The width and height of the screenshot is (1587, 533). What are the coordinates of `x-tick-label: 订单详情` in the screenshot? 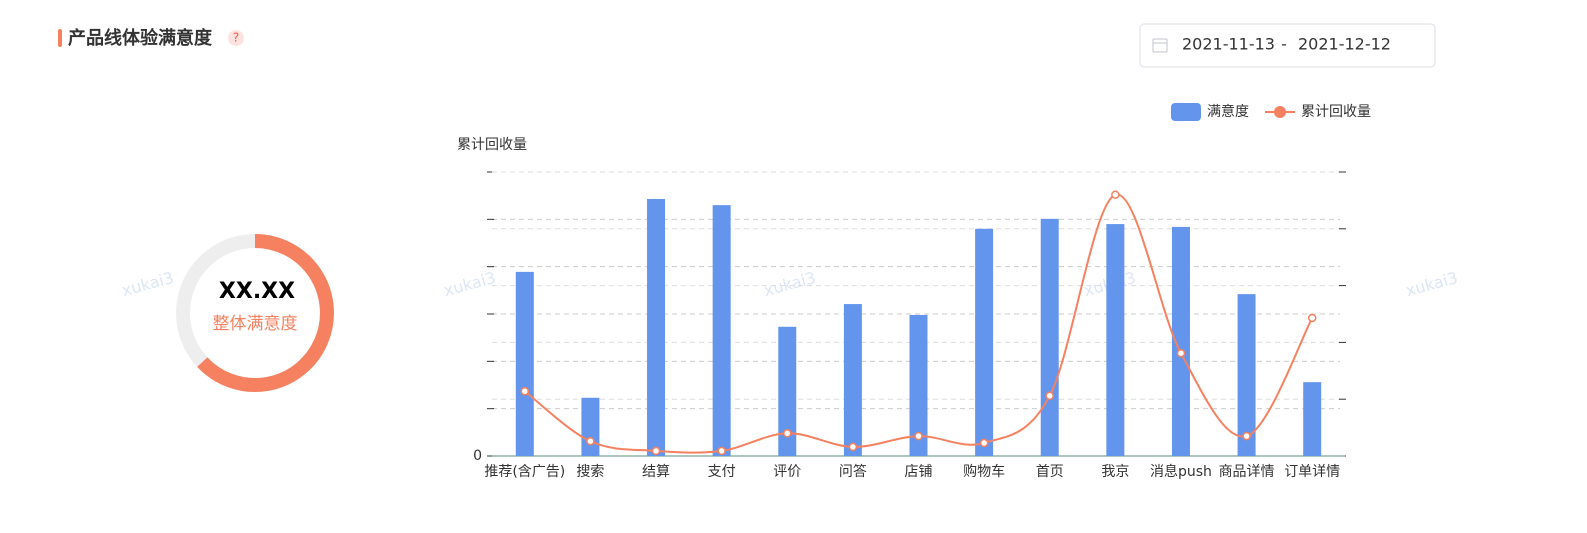 It's located at (1312, 472).